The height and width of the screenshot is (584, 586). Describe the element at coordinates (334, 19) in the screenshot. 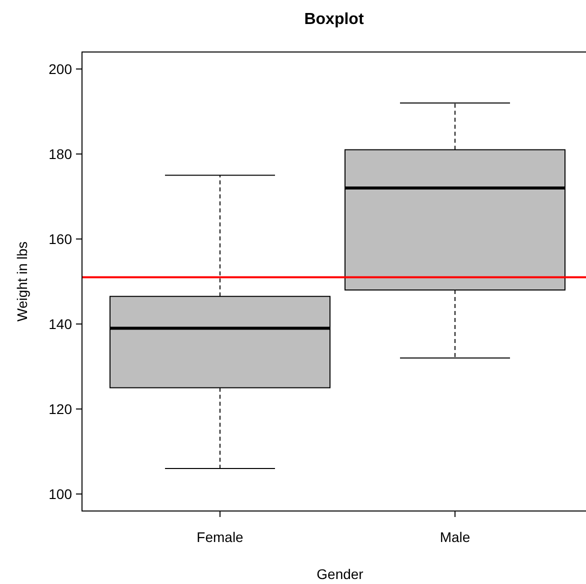

I see `chart-title: Boxplot` at that location.